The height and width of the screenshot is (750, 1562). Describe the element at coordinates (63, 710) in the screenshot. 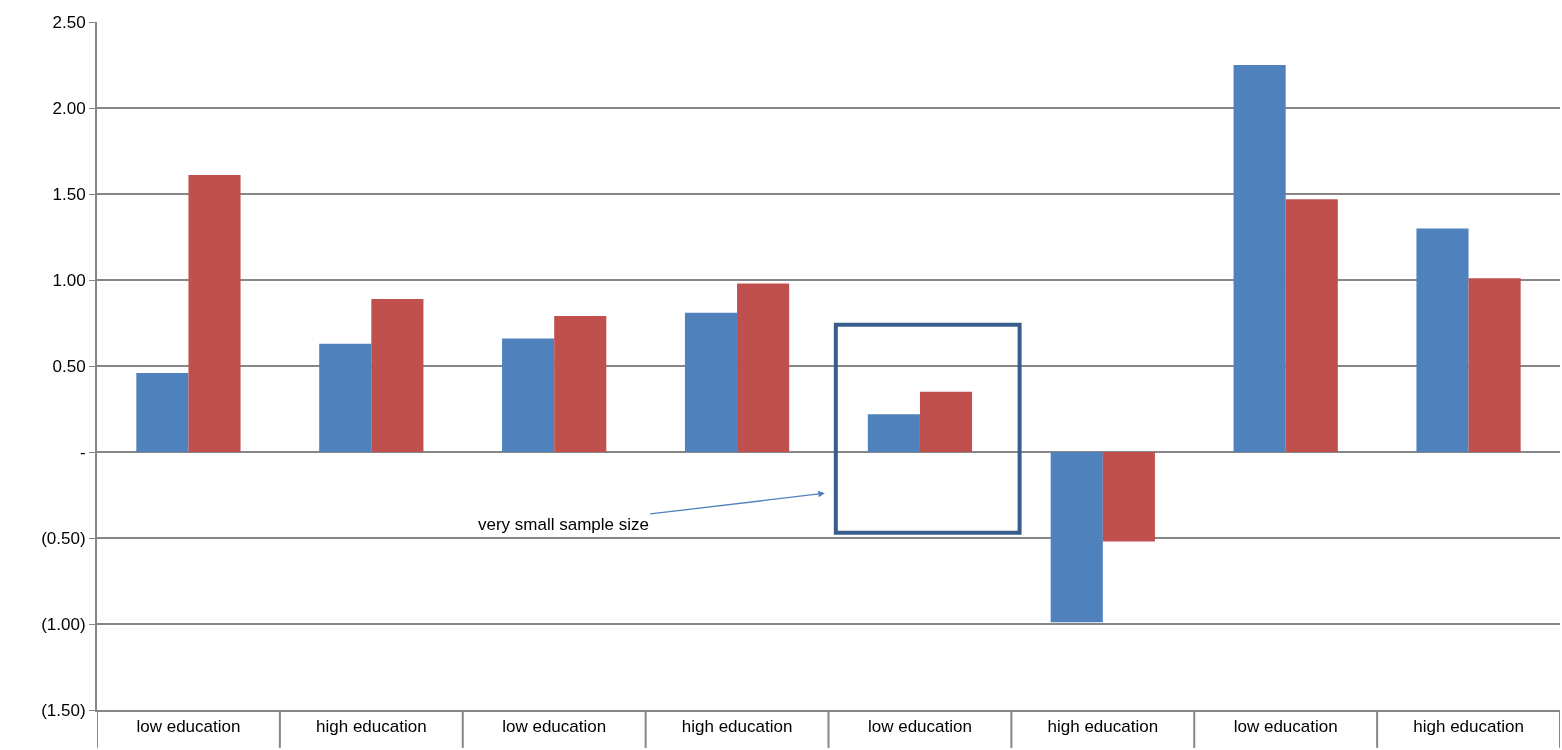

I see `y-tick-label: (1.50)` at that location.